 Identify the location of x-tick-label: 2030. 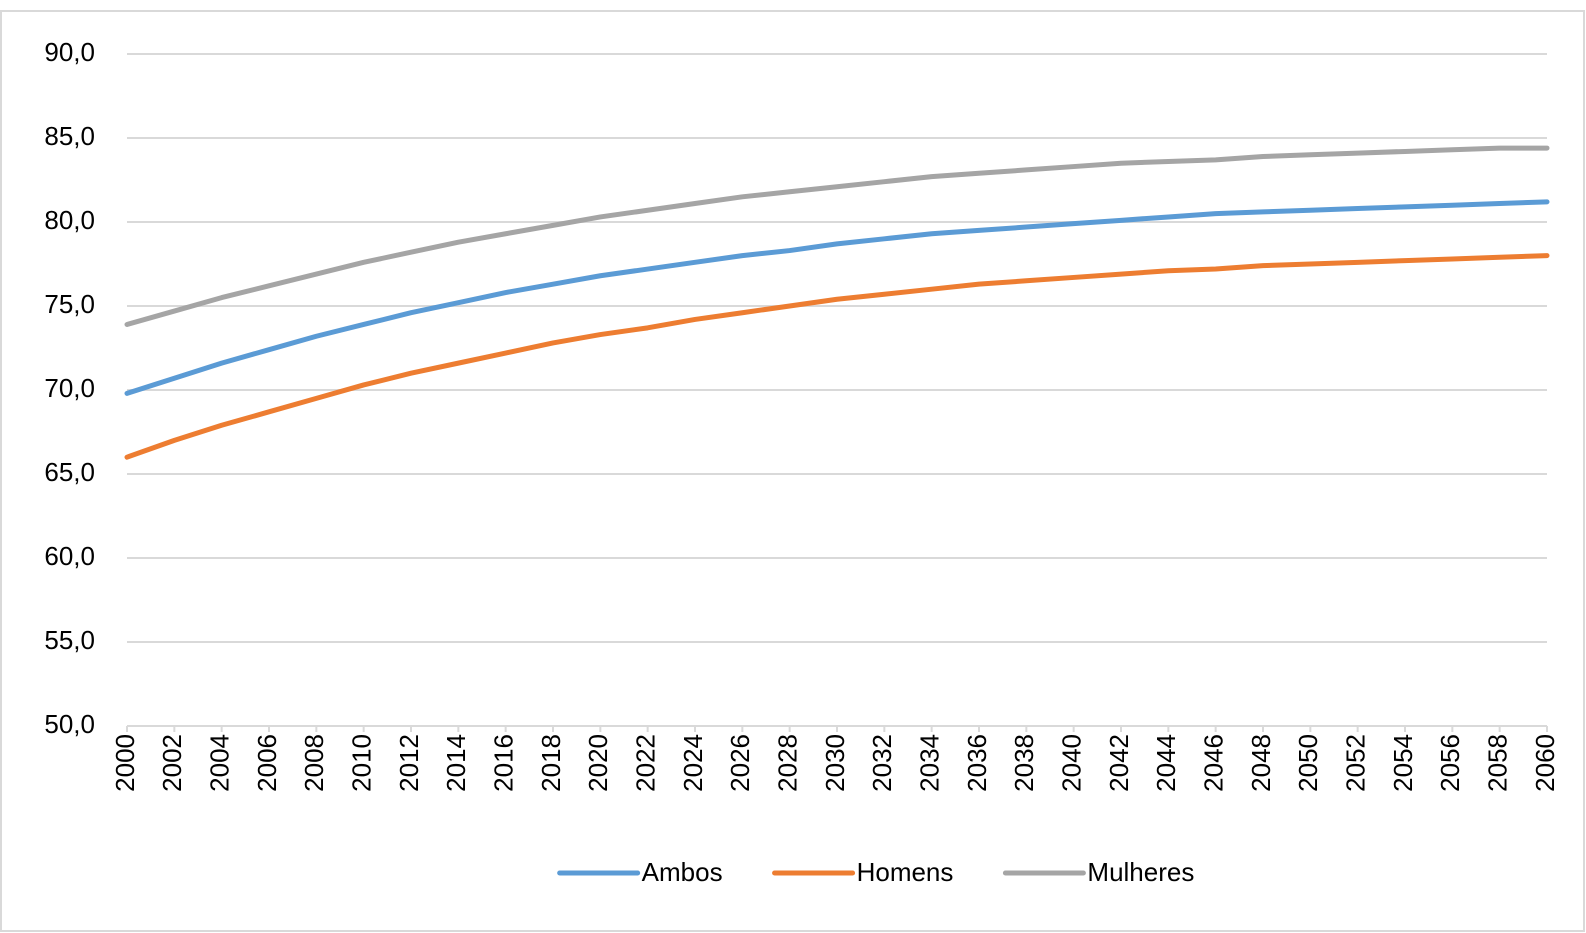
(835, 763).